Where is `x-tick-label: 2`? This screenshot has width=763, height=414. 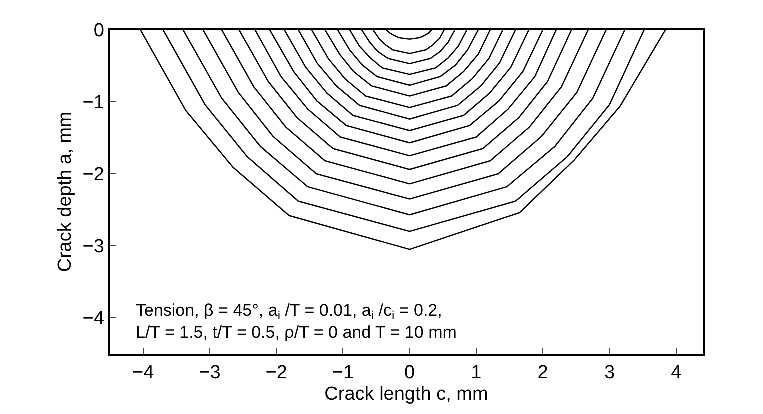 x-tick-label: 2 is located at coordinates (543, 373).